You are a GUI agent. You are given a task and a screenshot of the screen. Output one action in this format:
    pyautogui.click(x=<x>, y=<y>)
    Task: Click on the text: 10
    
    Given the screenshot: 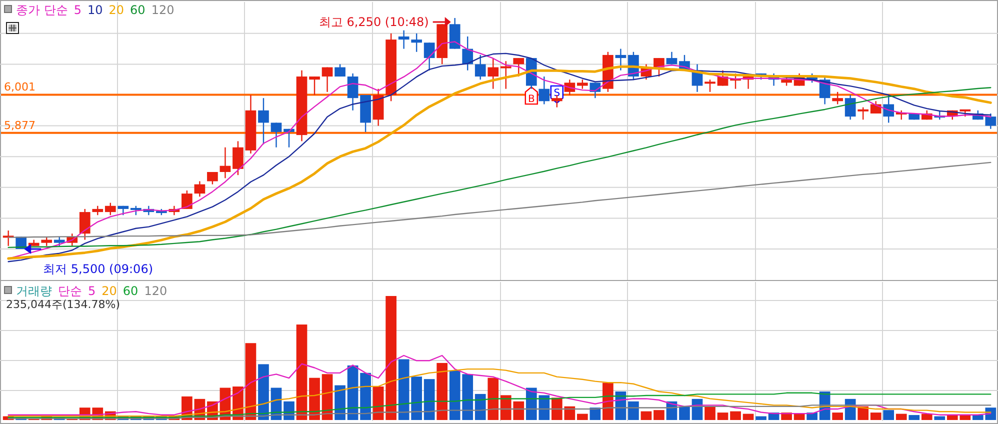 What is the action you would take?
    pyautogui.click(x=95, y=10)
    